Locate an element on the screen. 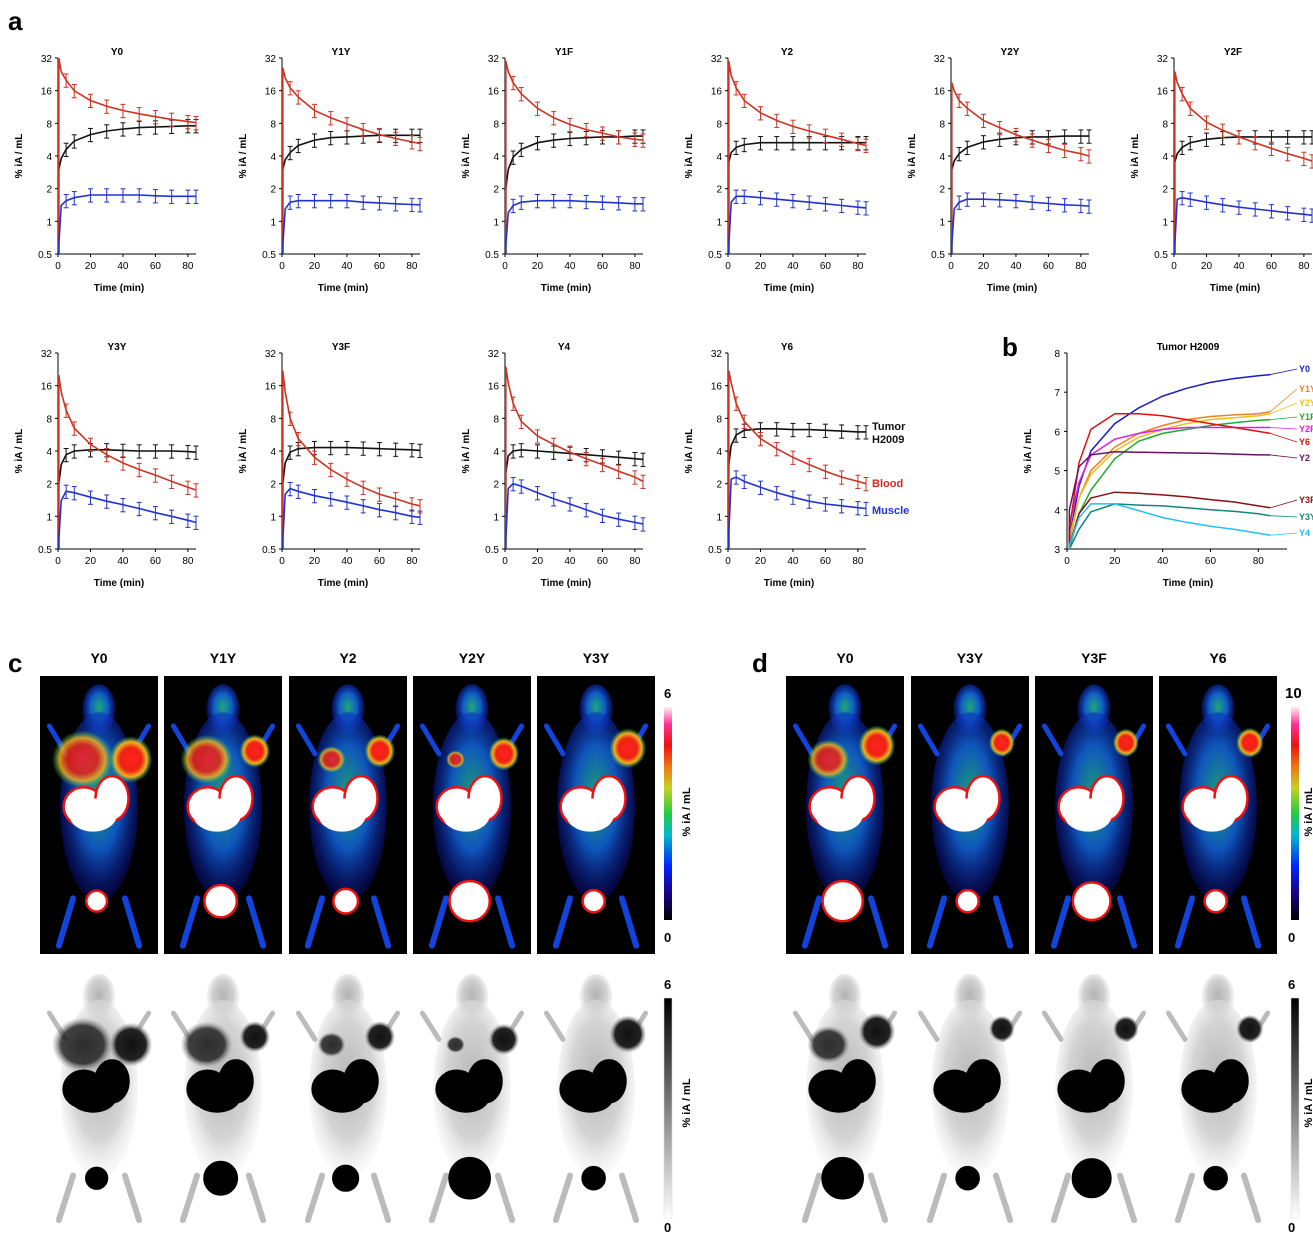 This screenshot has width=1313, height=1234. pet-gray-c-y1y is located at coordinates (223, 1098).